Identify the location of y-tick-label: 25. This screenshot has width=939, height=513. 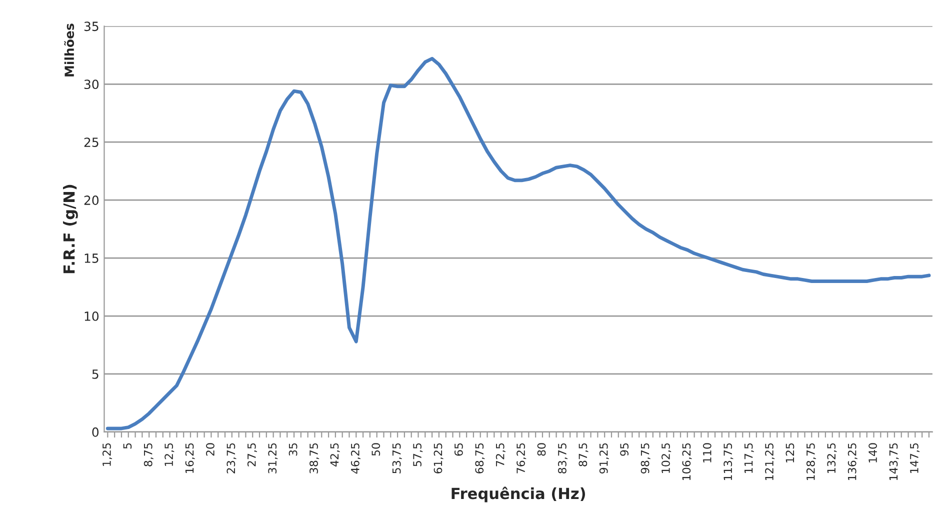
(91, 143).